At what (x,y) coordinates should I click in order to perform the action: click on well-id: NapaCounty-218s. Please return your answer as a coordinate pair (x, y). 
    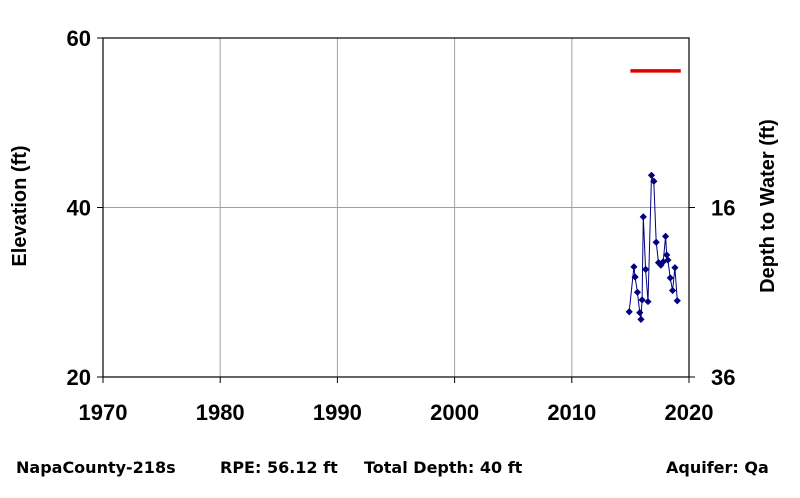
    Looking at the image, I should click on (96, 467).